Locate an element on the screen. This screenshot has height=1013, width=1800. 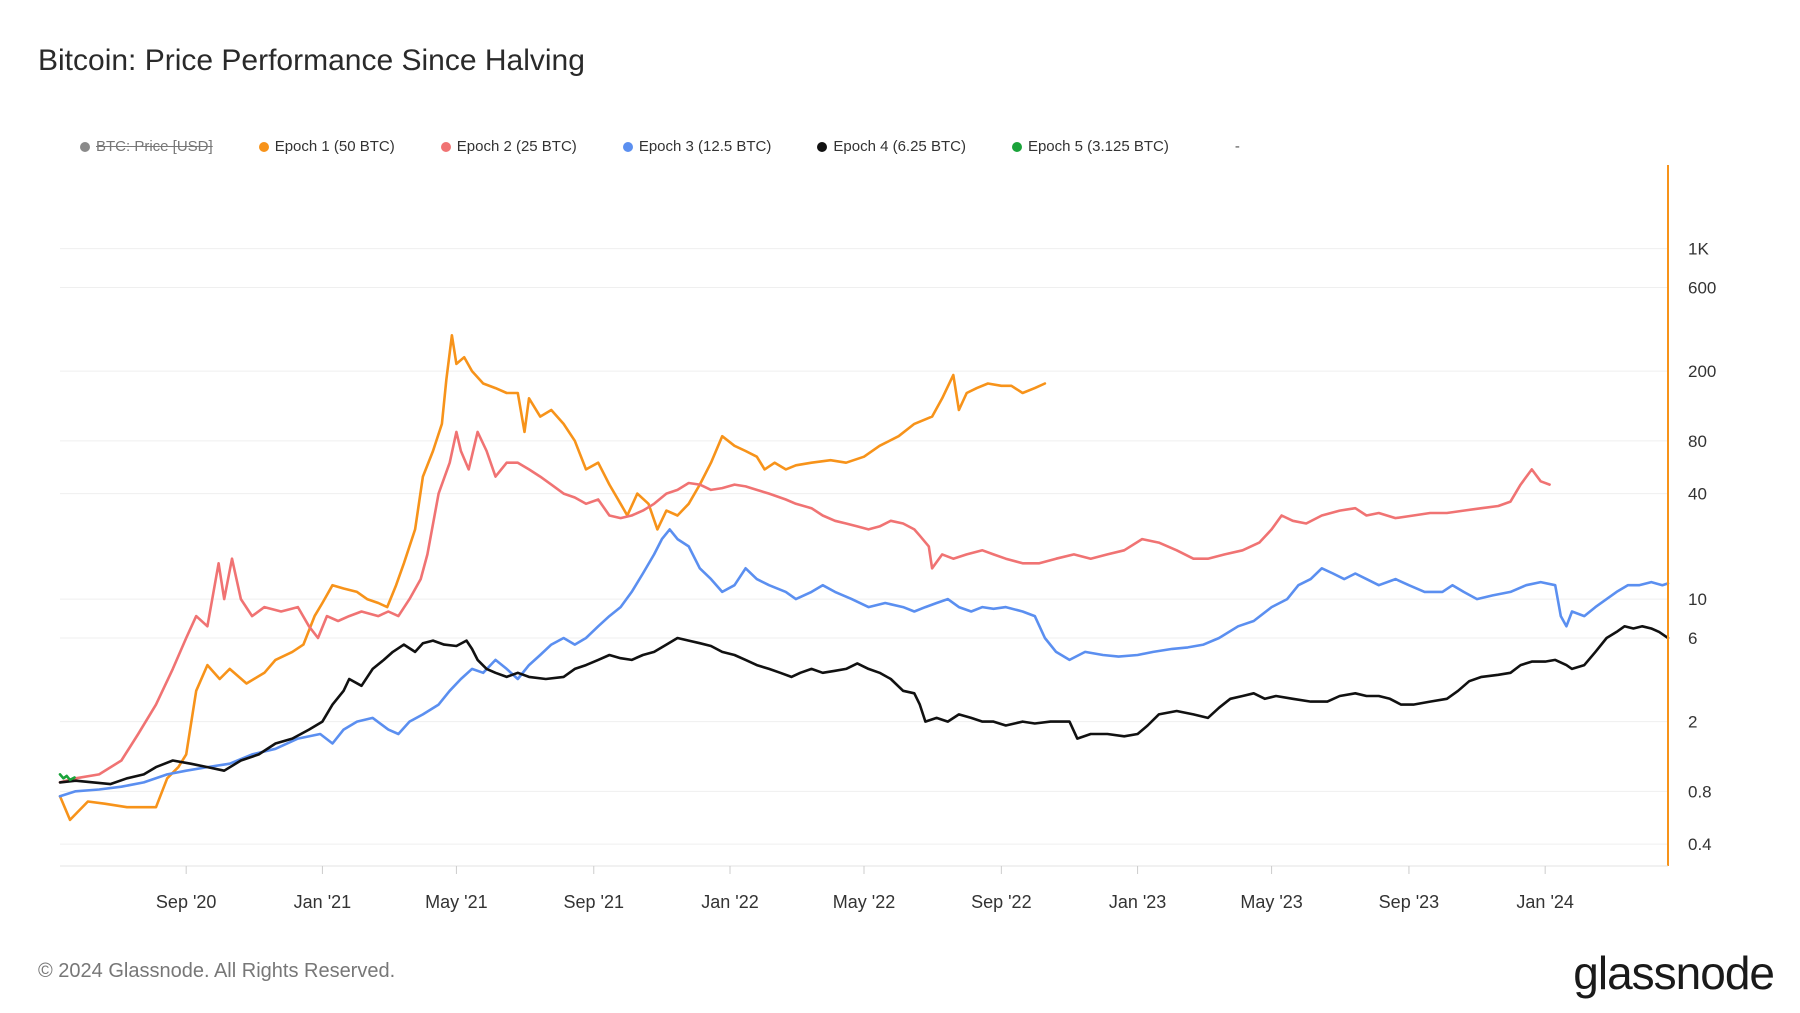
x-tick-label: Sep '21 is located at coordinates (594, 902).